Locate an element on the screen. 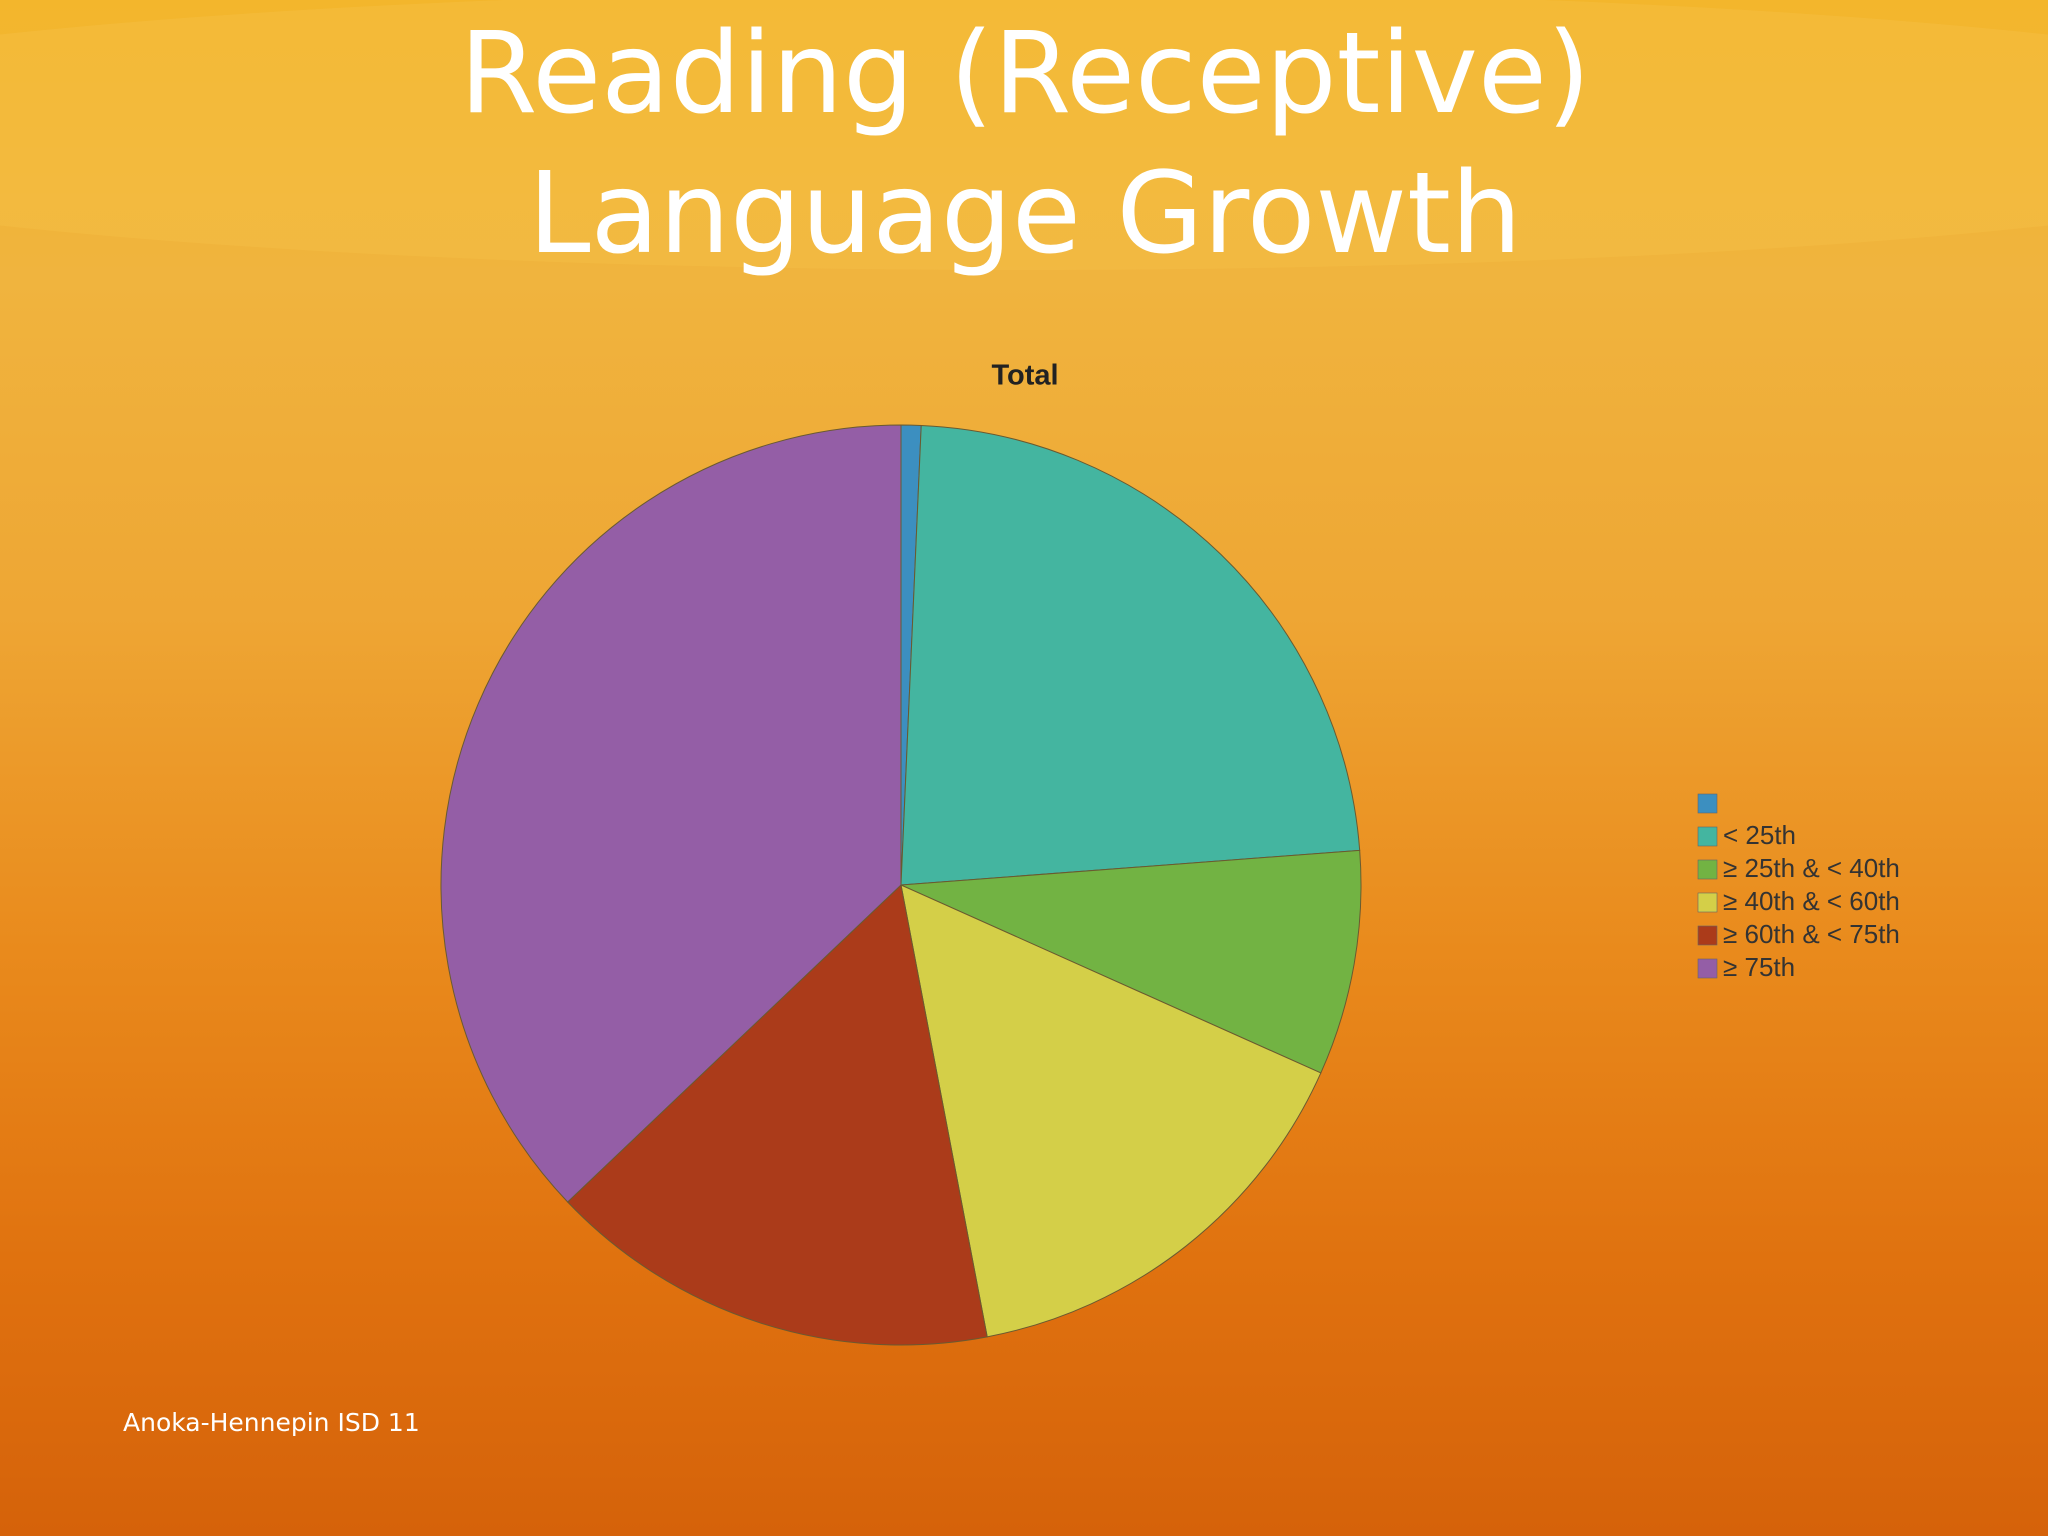 The width and height of the screenshot is (2048, 1536). title-line: Language Growth is located at coordinates (1025, 214).